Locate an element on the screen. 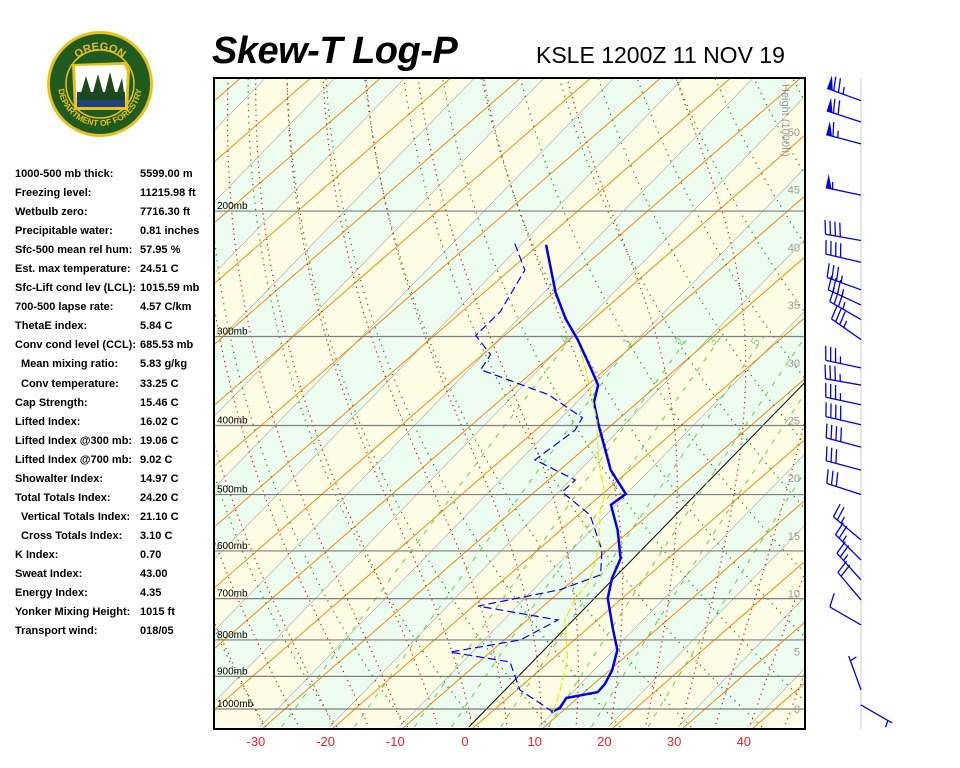 This screenshot has height=768, width=960. stat-value: 1015 ft is located at coordinates (157, 612).